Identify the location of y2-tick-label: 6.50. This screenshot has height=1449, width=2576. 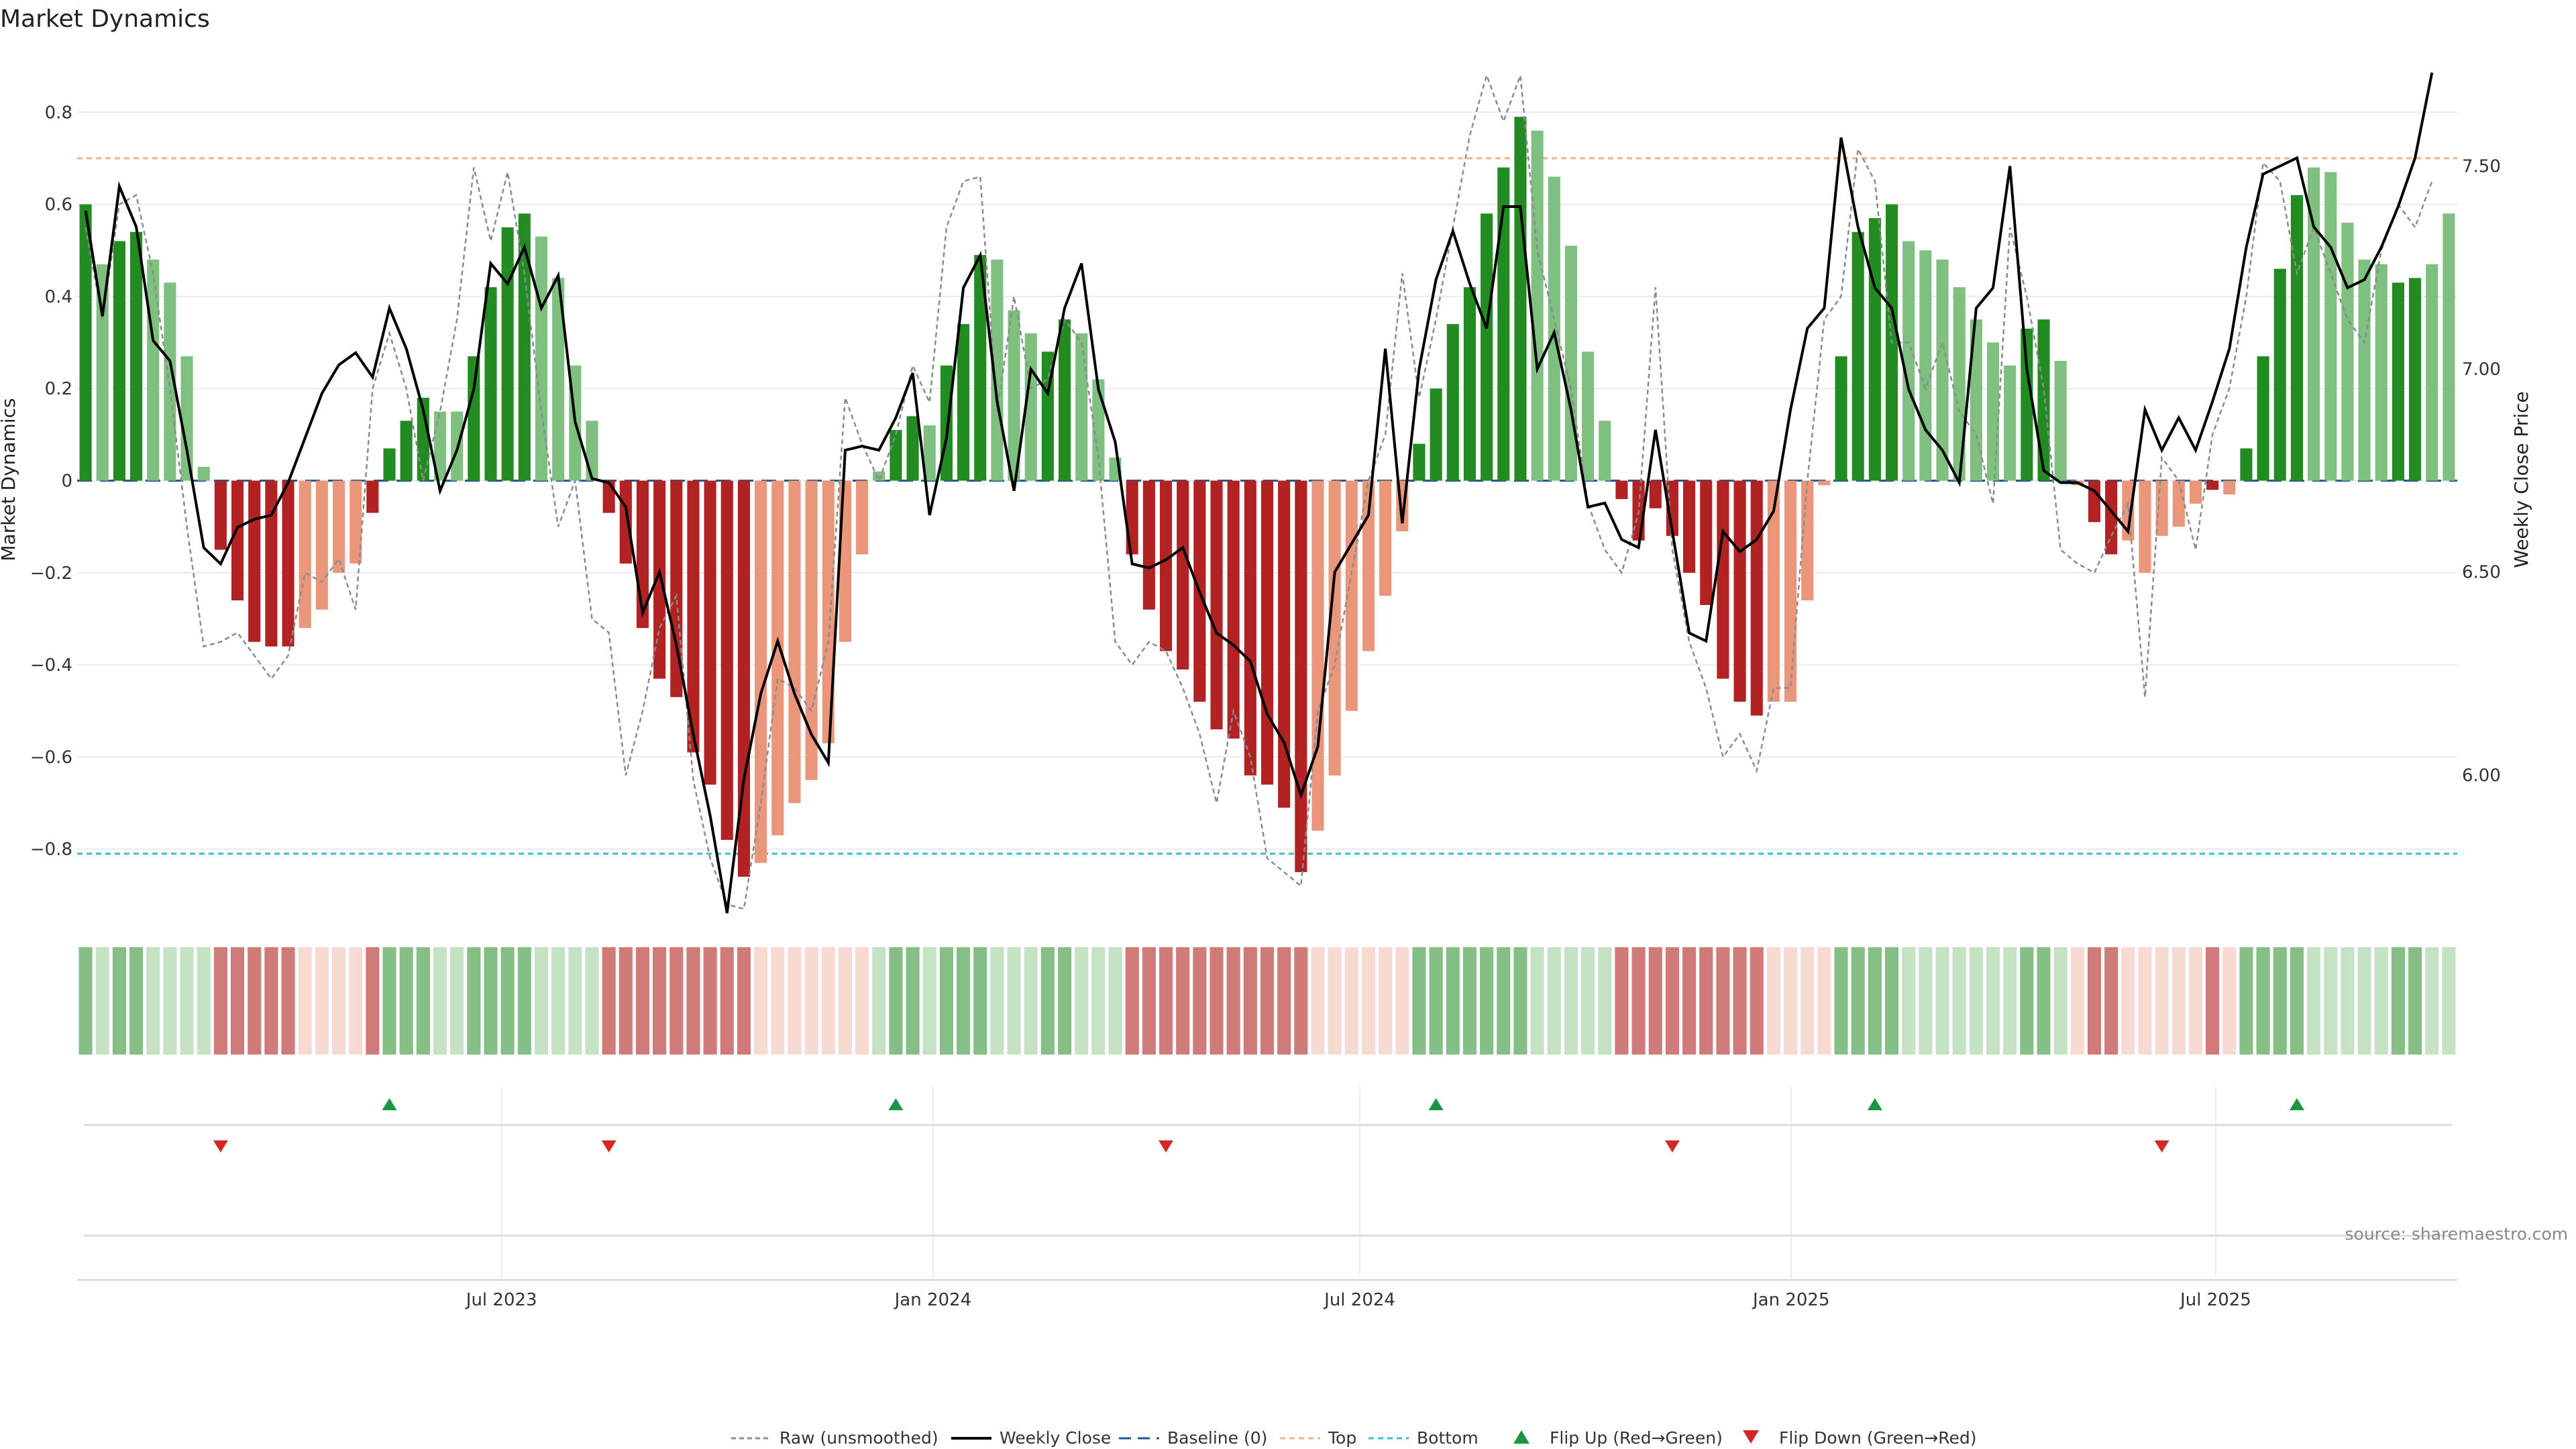
(2481, 573).